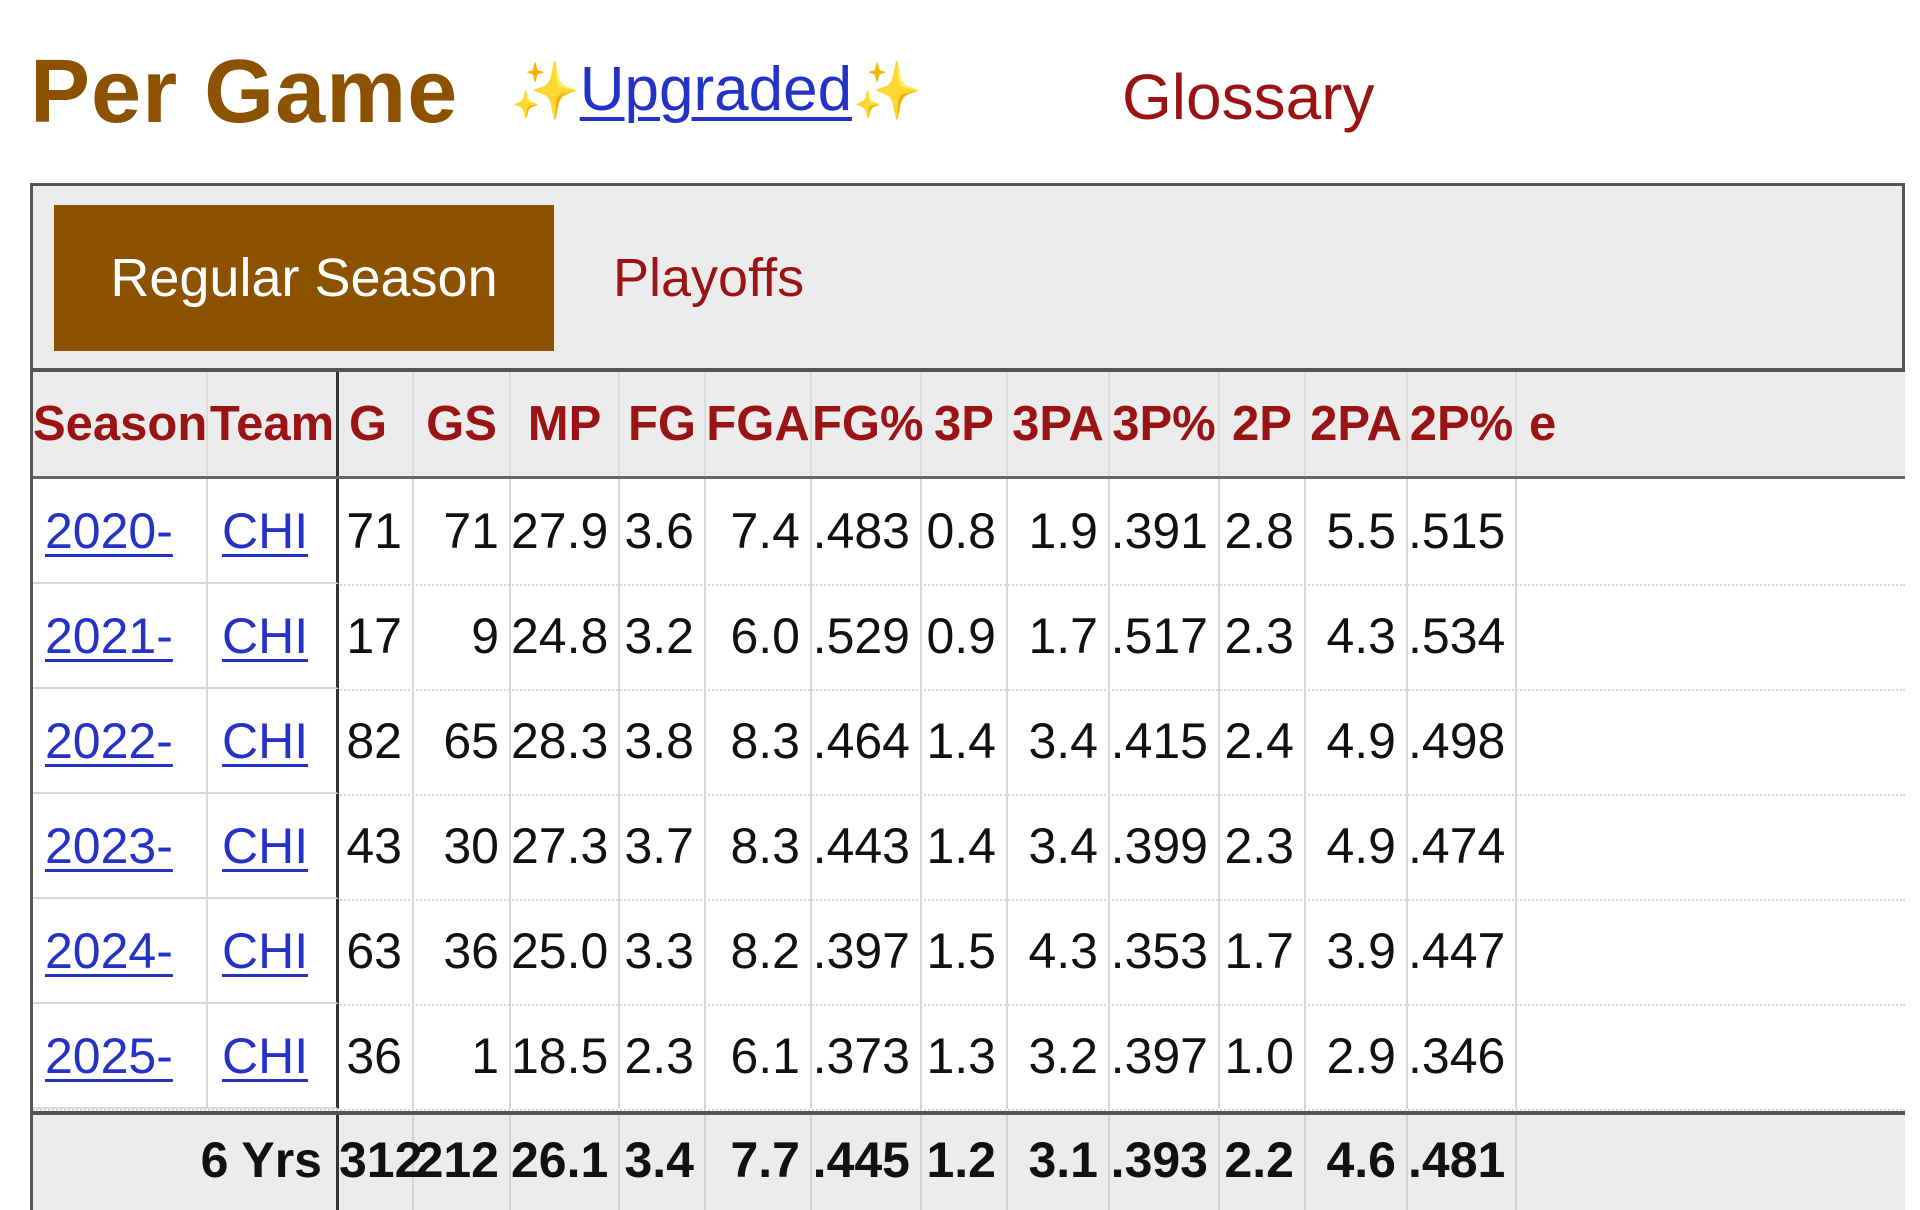 Image resolution: width=1920 pixels, height=1210 pixels. What do you see at coordinates (1263, 1056) in the screenshot?
I see `stat-cell: 1.0` at bounding box center [1263, 1056].